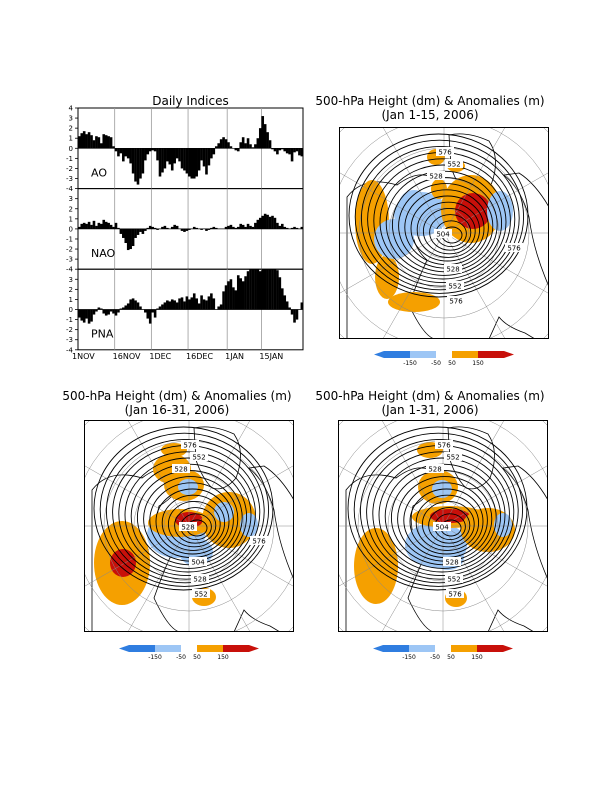 This screenshot has height=792, width=612. What do you see at coordinates (223, 657) in the screenshot?
I see `legend-label: 150` at bounding box center [223, 657].